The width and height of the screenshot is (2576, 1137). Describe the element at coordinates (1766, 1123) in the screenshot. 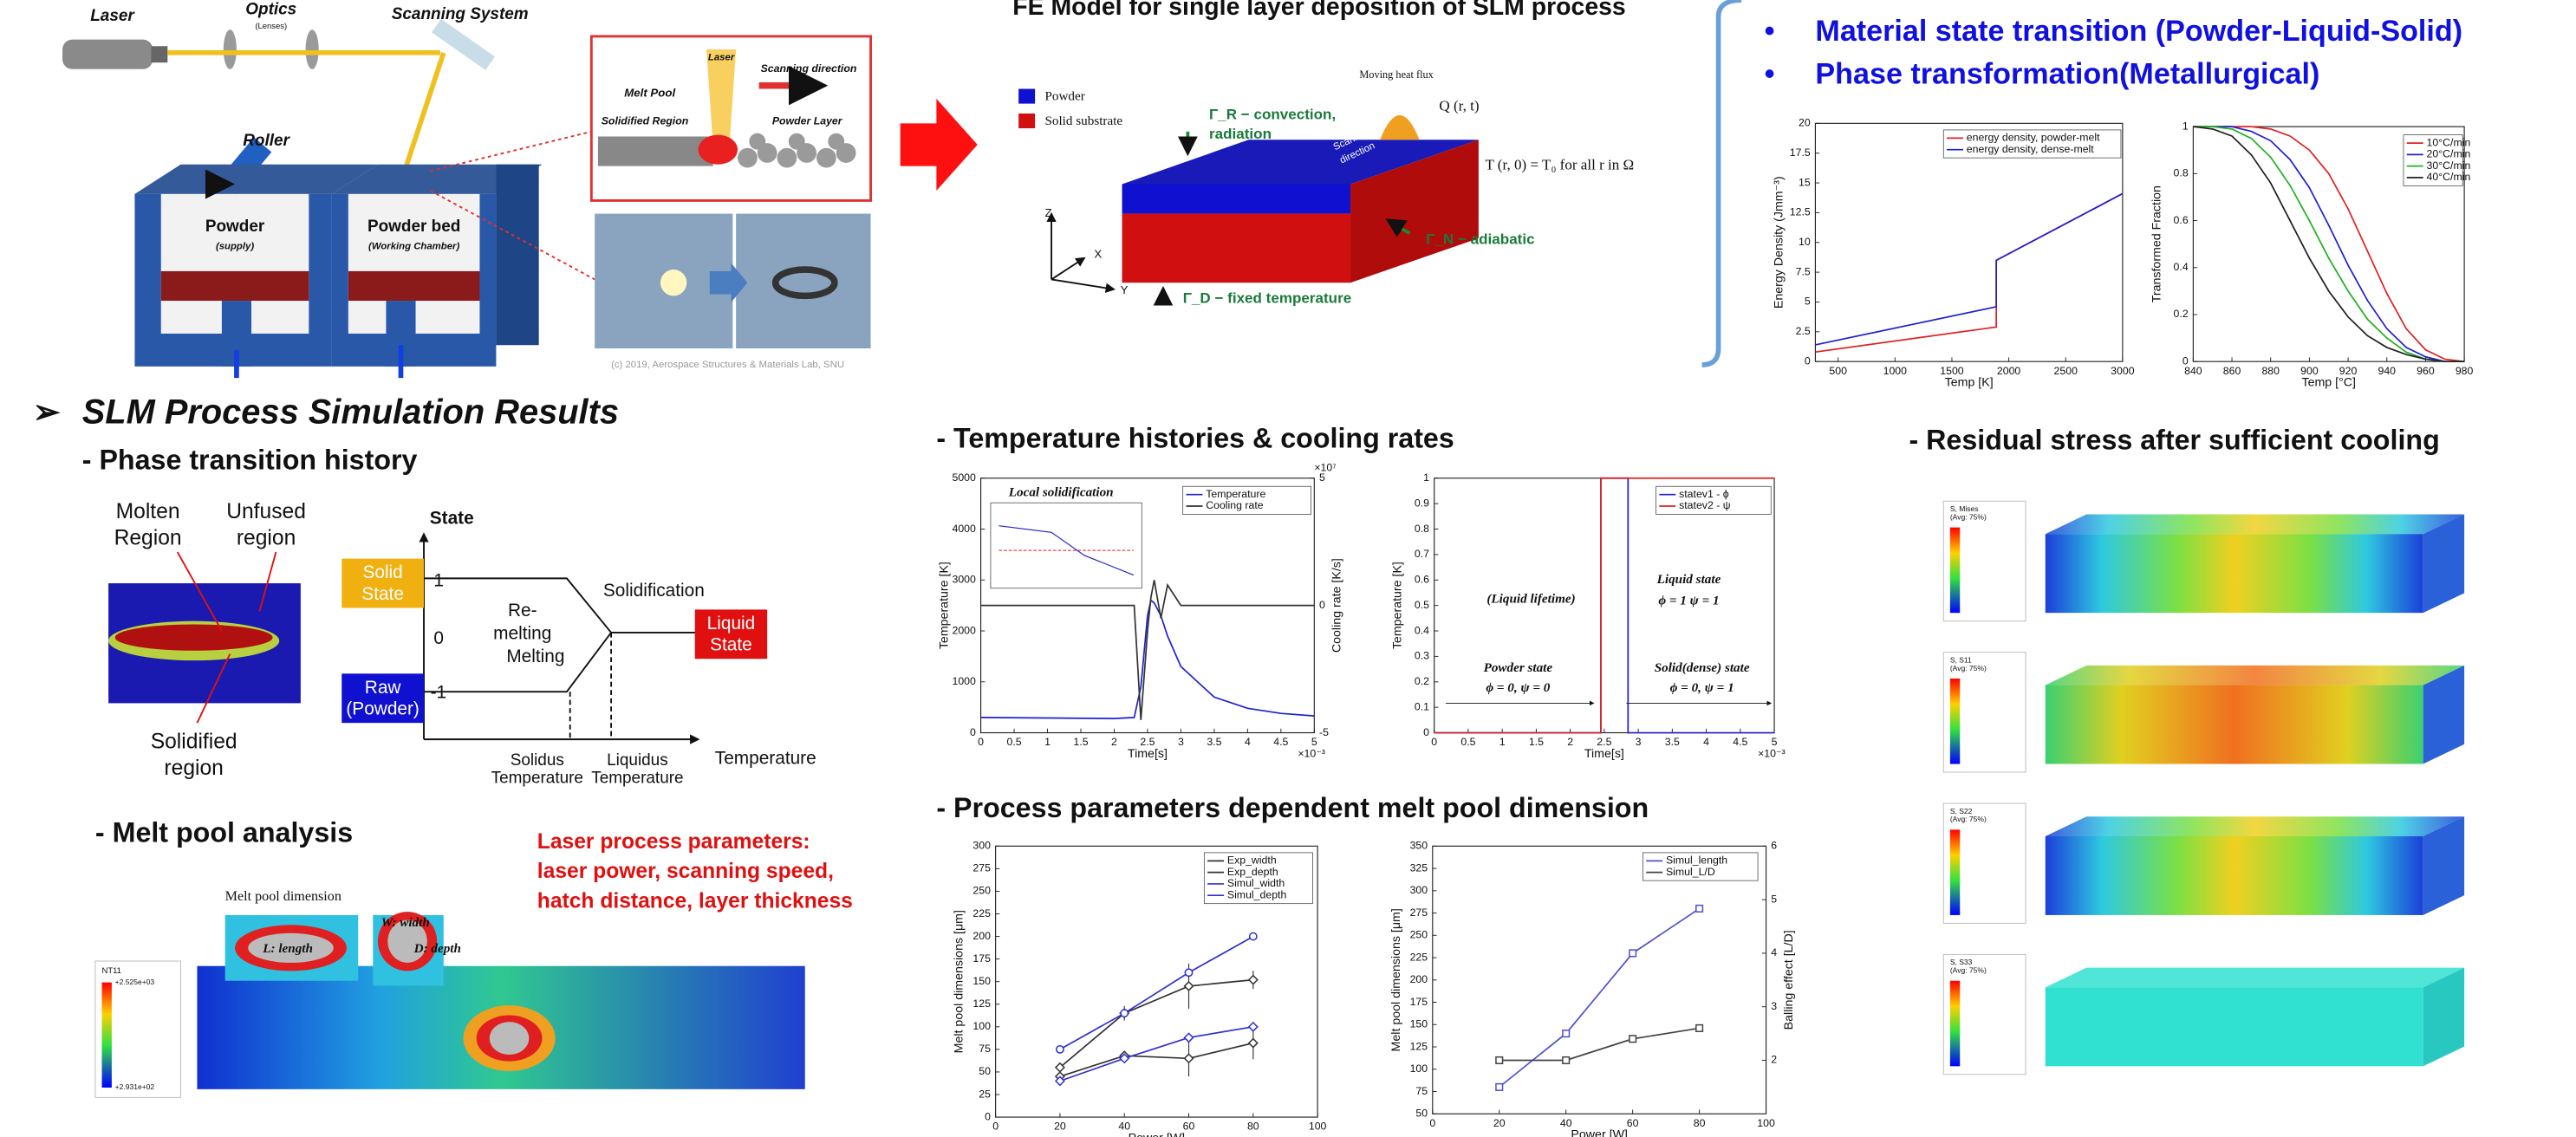

I see `x-tick-label: 100` at that location.